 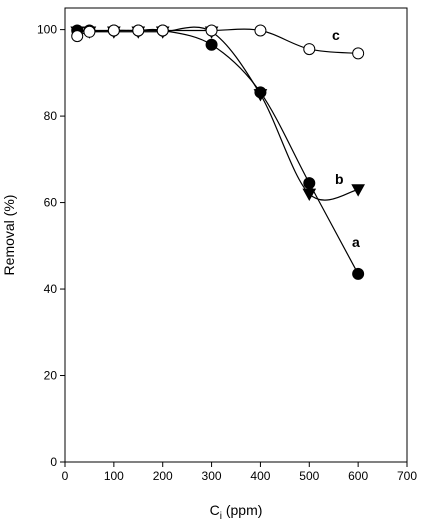 What do you see at coordinates (163, 476) in the screenshot?
I see `x-tick-label: 200` at bounding box center [163, 476].